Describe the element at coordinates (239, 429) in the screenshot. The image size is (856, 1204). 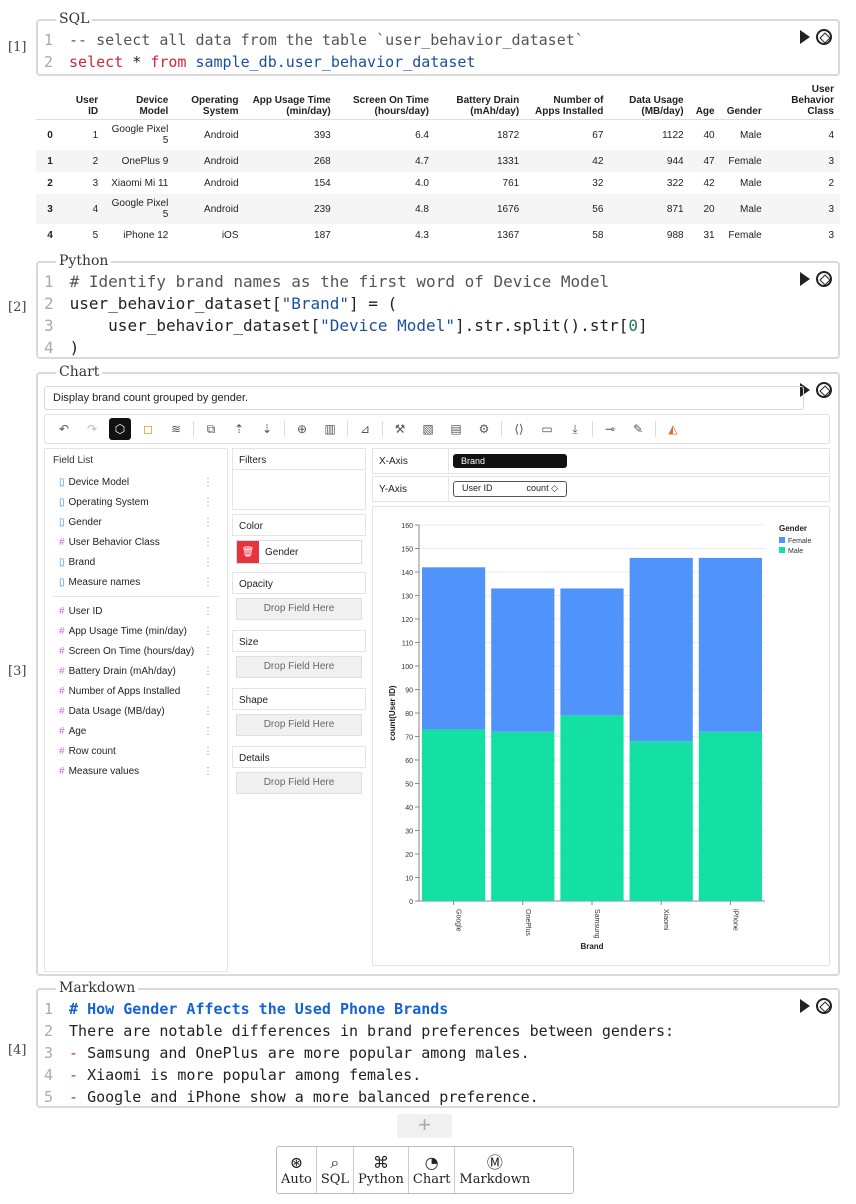
I see `sort-asc-icon: ⇡` at that location.